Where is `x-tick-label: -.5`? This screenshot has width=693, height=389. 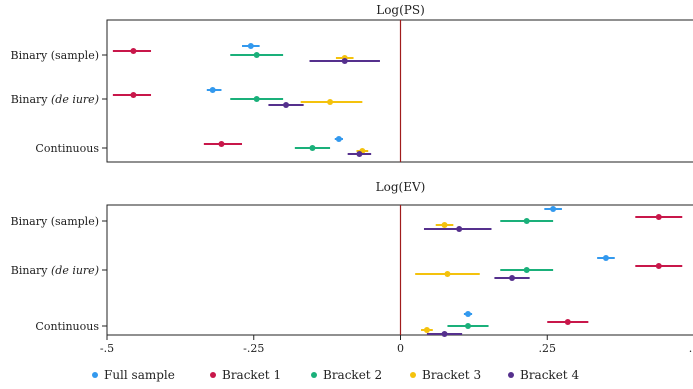
x-tick-label: -.5 is located at coordinates (107, 348).